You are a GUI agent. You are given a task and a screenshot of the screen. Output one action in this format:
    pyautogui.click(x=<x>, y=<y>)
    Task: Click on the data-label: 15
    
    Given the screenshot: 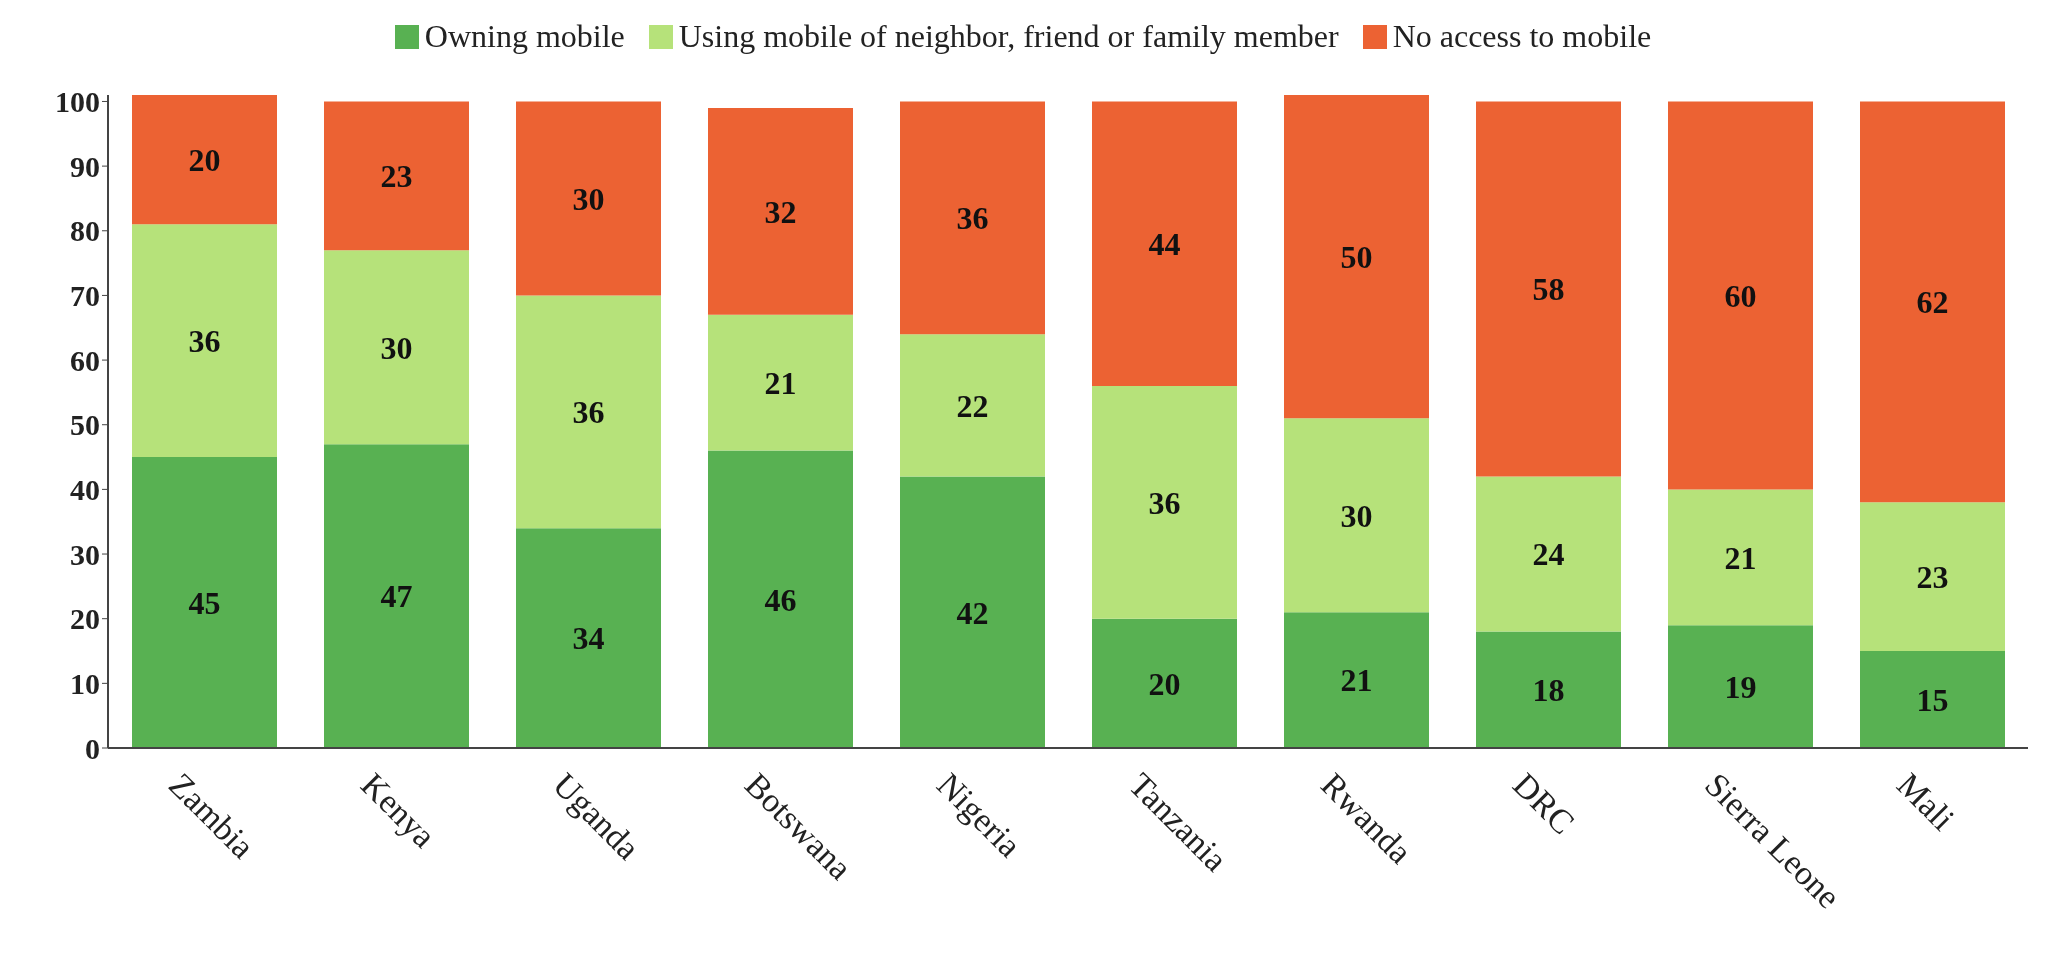 What is the action you would take?
    pyautogui.click(x=1932, y=699)
    